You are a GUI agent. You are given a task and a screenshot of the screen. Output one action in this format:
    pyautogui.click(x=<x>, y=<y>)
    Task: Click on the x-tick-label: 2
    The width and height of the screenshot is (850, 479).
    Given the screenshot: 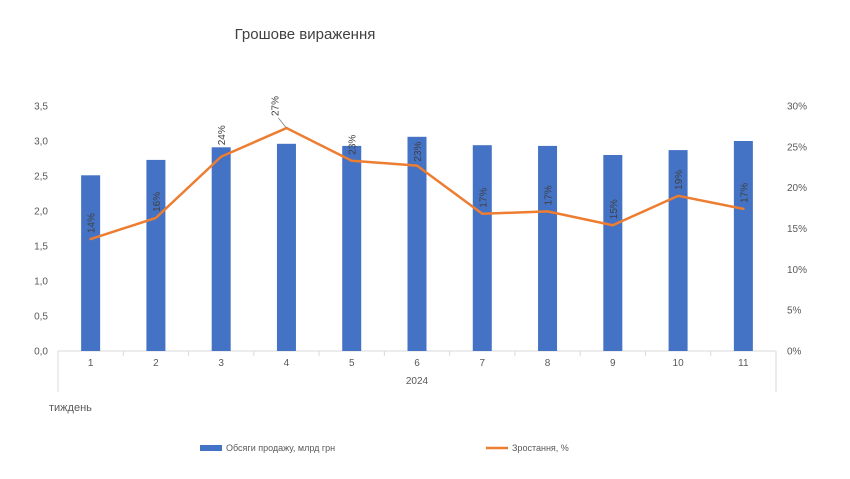 What is the action you would take?
    pyautogui.click(x=156, y=363)
    